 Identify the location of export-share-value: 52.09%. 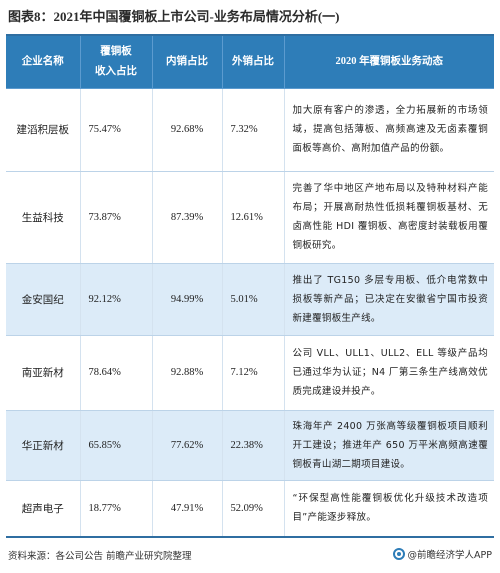
(253, 508).